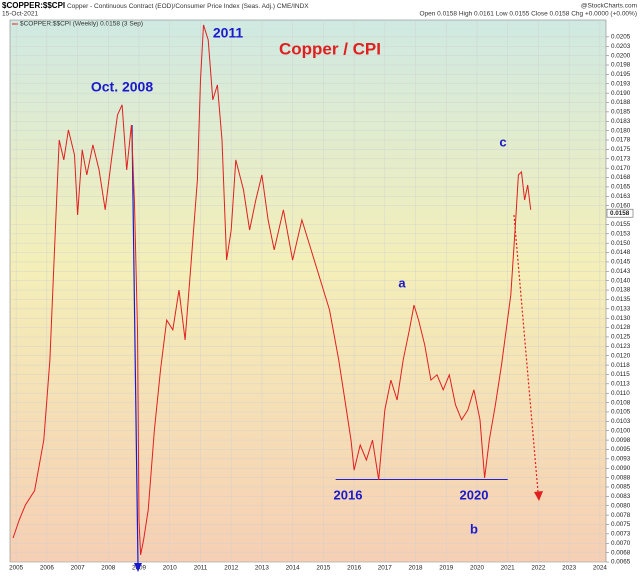 This screenshot has width=640, height=576. Describe the element at coordinates (621, 355) in the screenshot. I see `y-tick-label: 0.0120` at that location.